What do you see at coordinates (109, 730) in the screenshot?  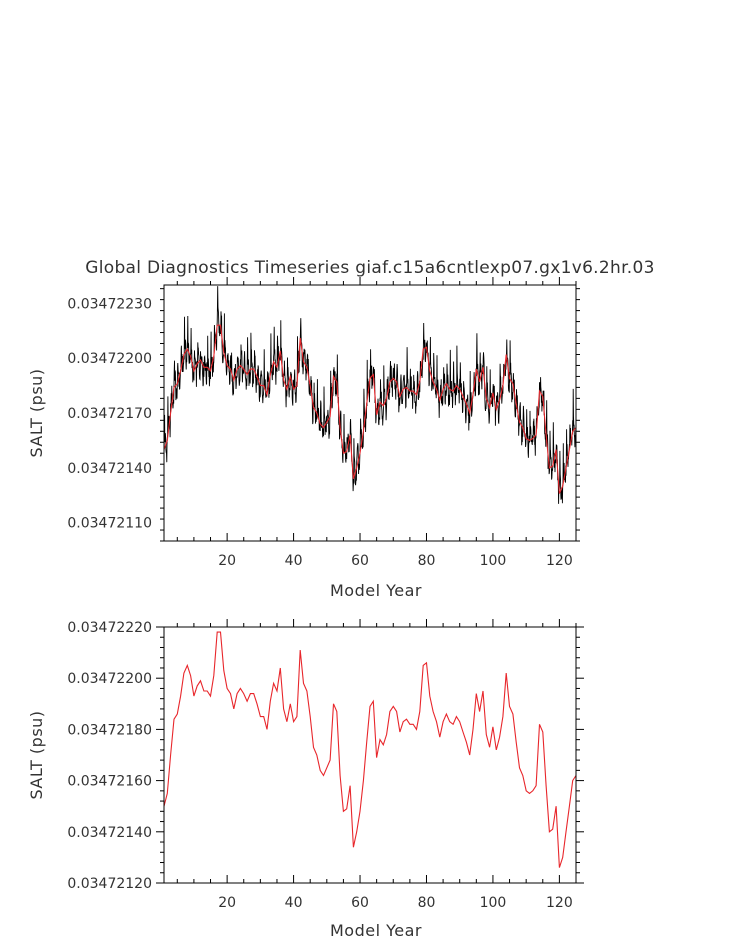 I see `y-tick-label: 0.03472180` at bounding box center [109, 730].